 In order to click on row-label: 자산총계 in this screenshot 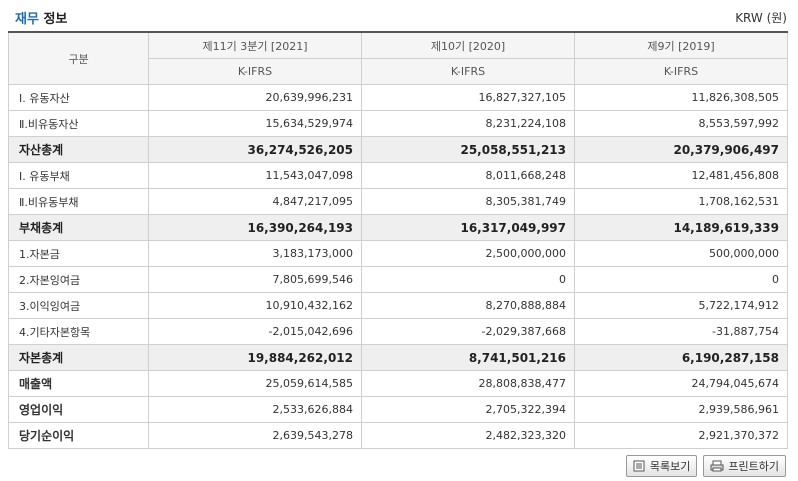, I will do `click(78, 149)`.